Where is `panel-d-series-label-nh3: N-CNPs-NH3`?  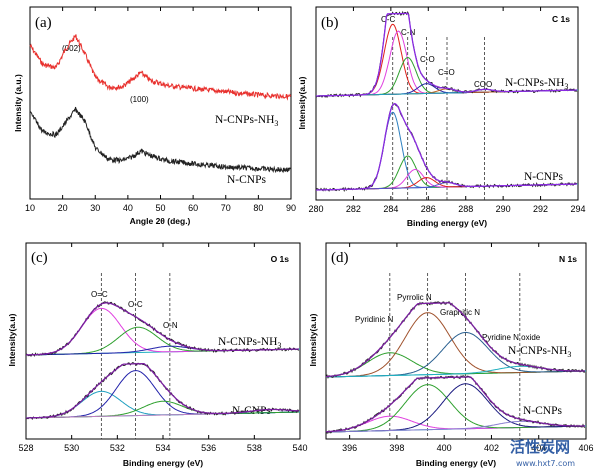 panel-d-series-label-nh3: N-CNPs-NH3 is located at coordinates (539, 352).